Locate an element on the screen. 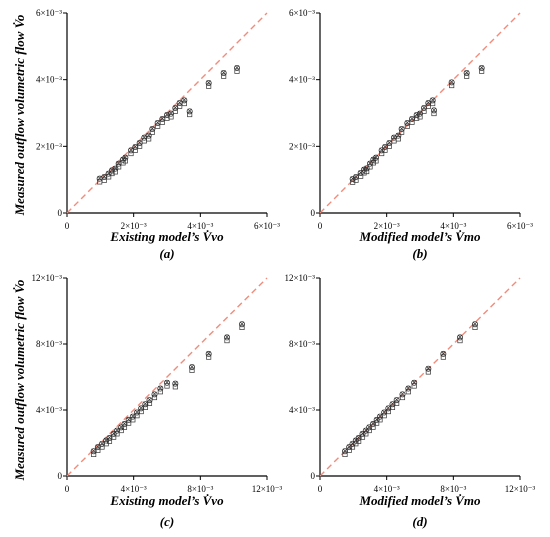  panel-caption: (c) is located at coordinates (167, 521).